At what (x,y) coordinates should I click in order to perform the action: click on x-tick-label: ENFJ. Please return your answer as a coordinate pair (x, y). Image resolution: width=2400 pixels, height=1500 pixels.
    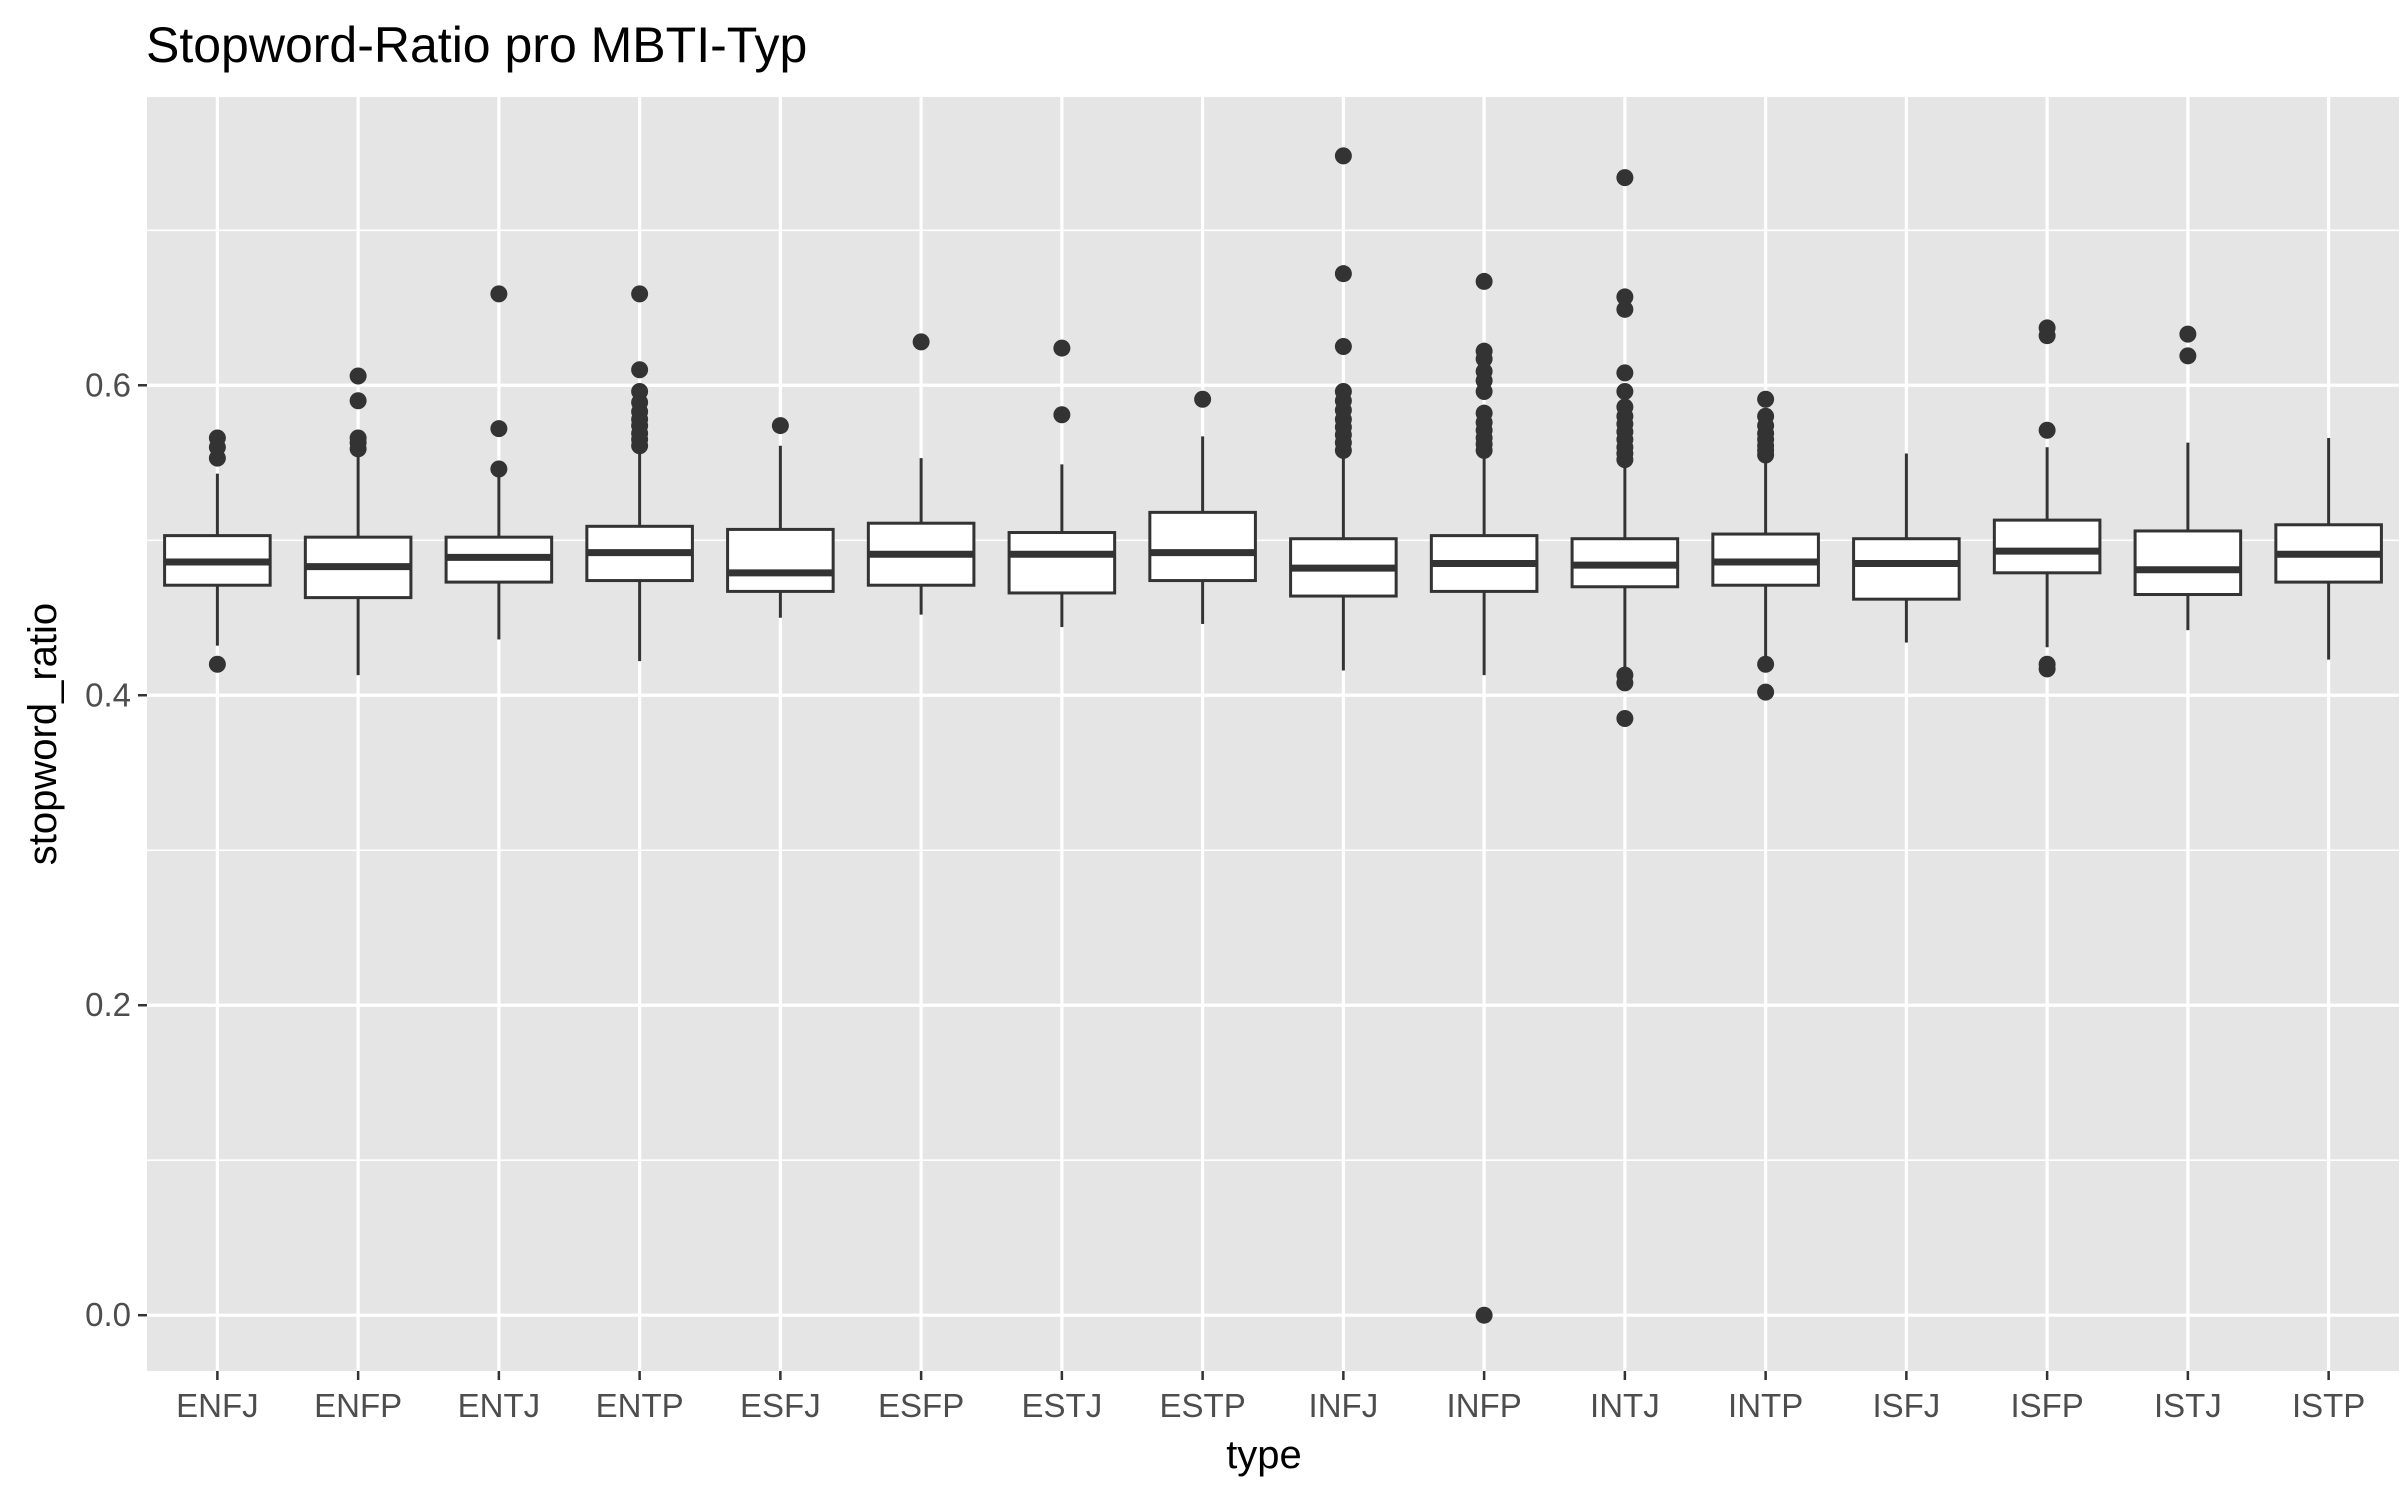
    Looking at the image, I should click on (217, 1405).